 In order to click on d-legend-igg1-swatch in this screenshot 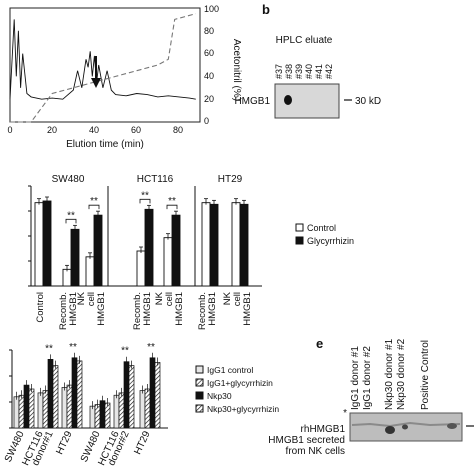, I will do `click(199, 369)`.